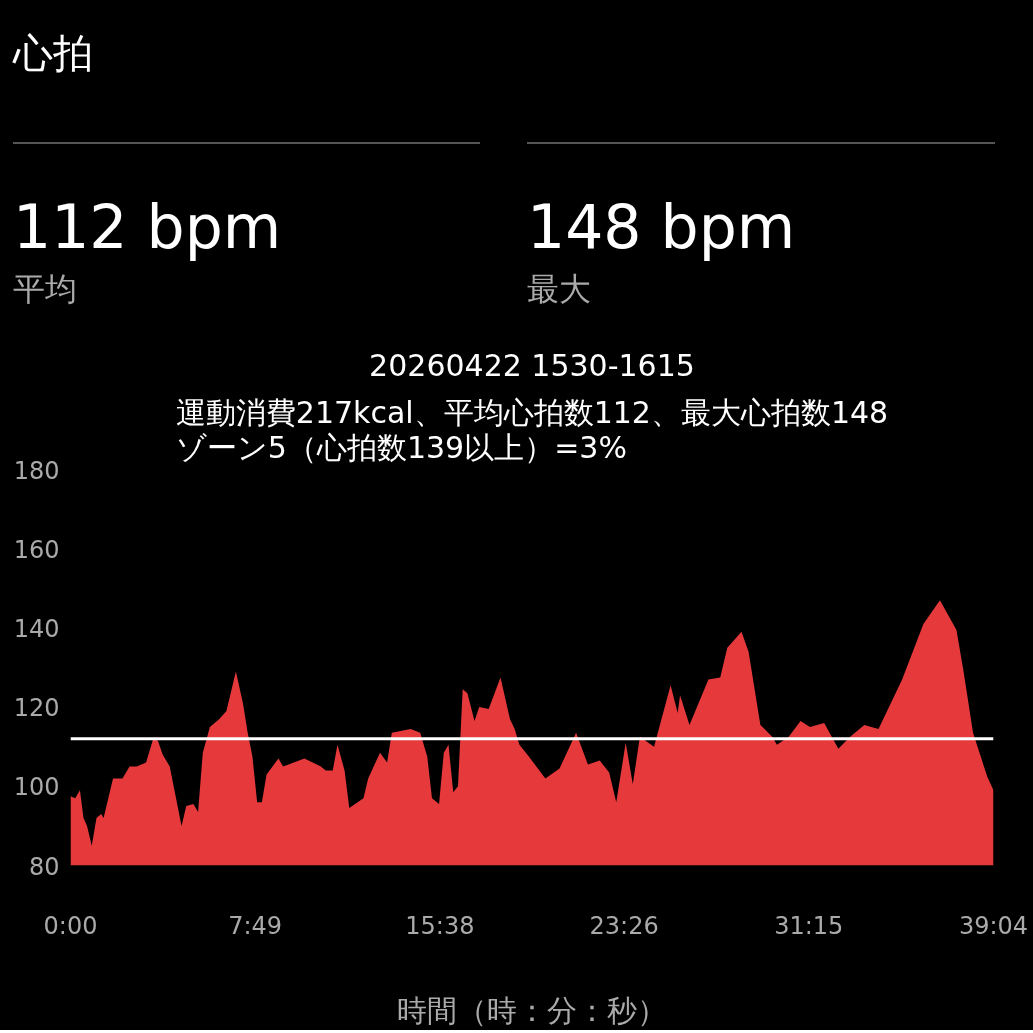 The image size is (1033, 1033). What do you see at coordinates (147, 227) in the screenshot?
I see `text: 112 bpm` at bounding box center [147, 227].